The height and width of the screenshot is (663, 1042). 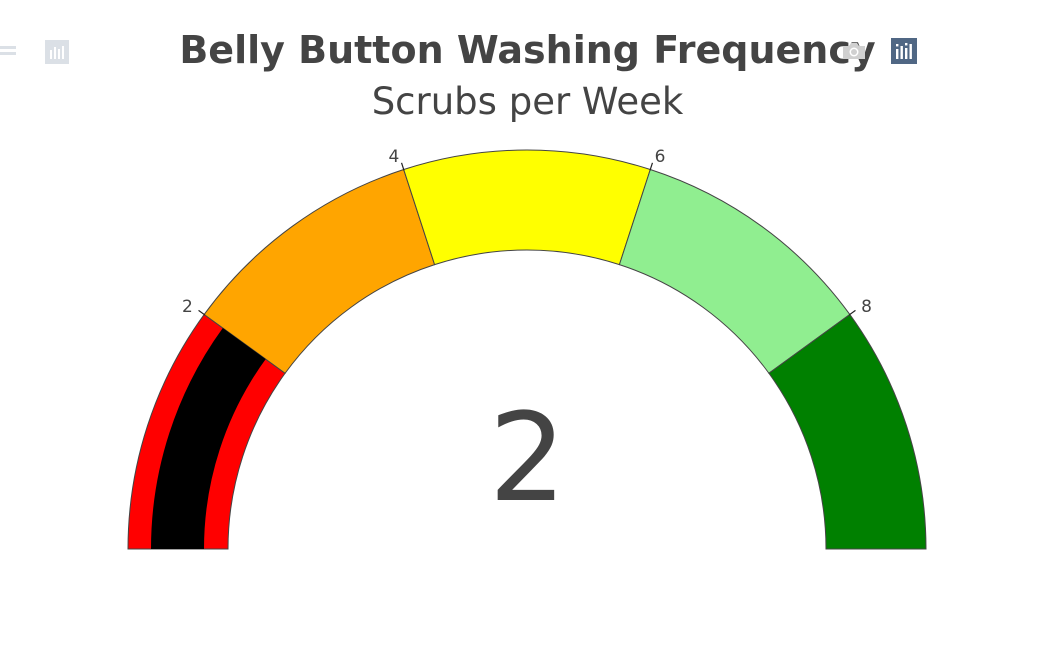 I want to click on gauge-value-number: 2, so click(x=527, y=458).